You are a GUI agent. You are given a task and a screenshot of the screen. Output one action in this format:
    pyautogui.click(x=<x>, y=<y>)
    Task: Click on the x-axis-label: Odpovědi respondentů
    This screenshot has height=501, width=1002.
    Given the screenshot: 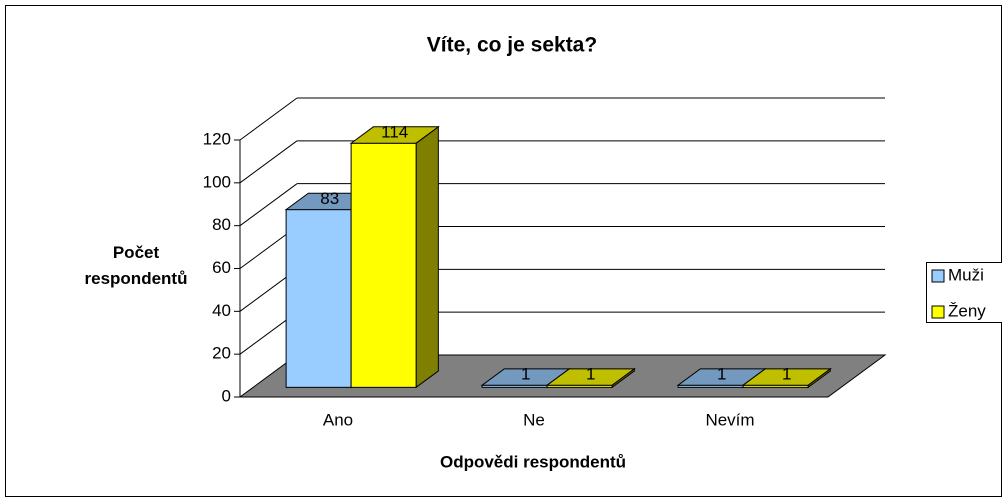 What is the action you would take?
    pyautogui.click(x=533, y=461)
    